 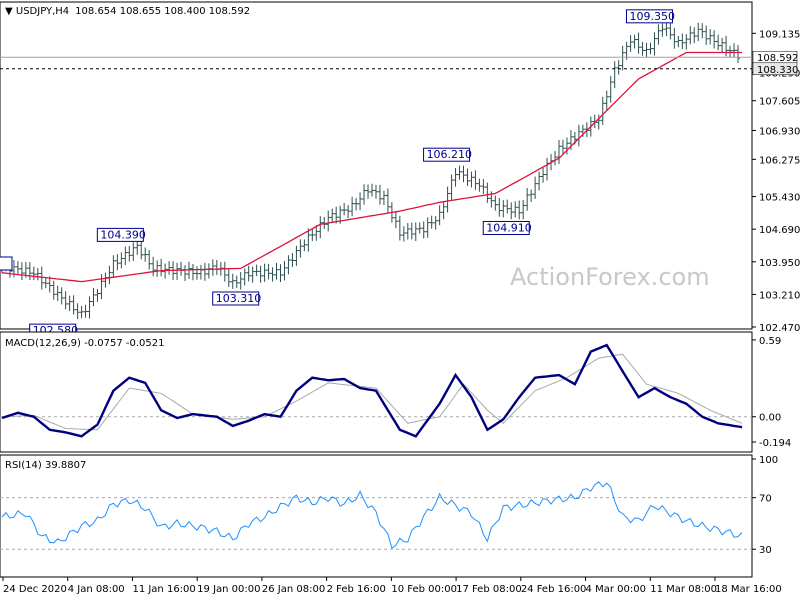 I want to click on chart-header-triangle-icon: ▼, so click(x=10, y=11).